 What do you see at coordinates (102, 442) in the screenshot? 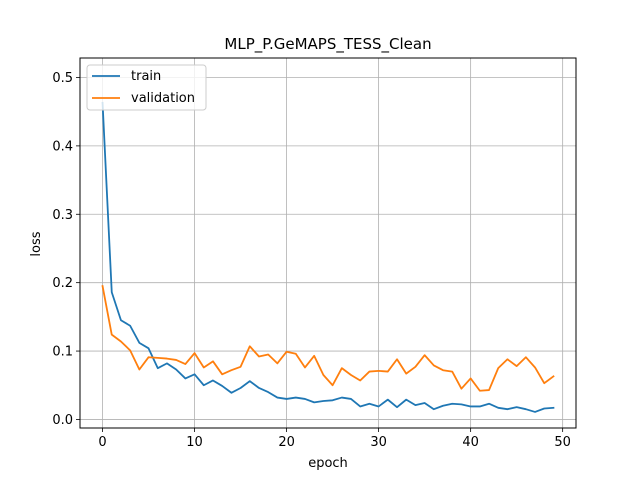
I see `x-tick-label: 0` at bounding box center [102, 442].